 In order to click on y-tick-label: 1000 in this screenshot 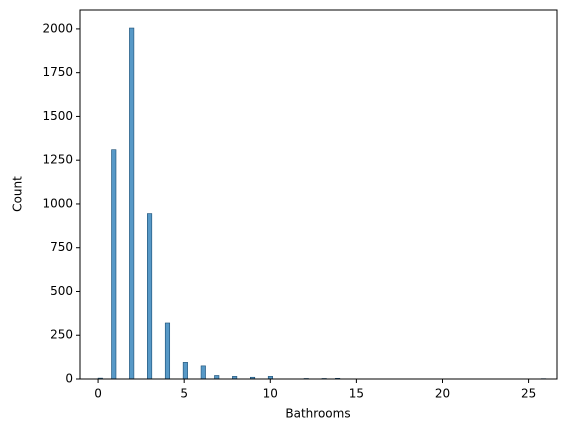, I will do `click(57, 203)`.